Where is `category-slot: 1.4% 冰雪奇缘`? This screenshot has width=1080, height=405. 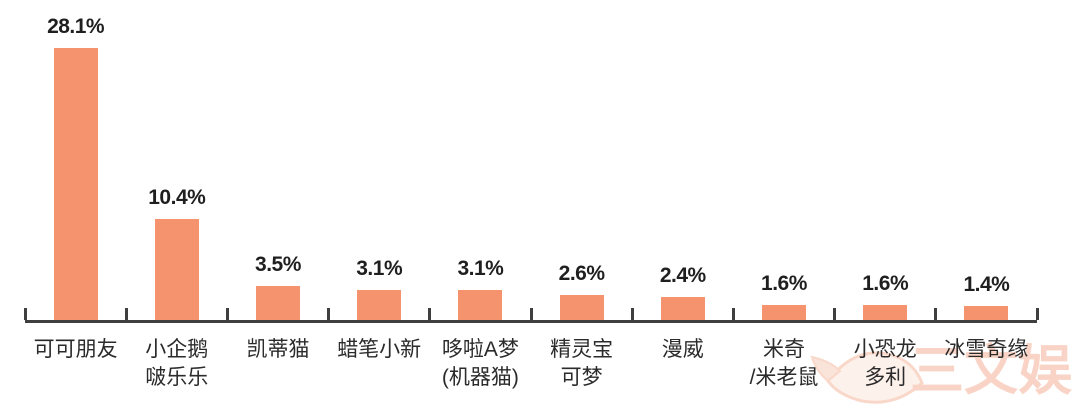
category-slot: 1.4% 冰雪奇缘 is located at coordinates (986, 202).